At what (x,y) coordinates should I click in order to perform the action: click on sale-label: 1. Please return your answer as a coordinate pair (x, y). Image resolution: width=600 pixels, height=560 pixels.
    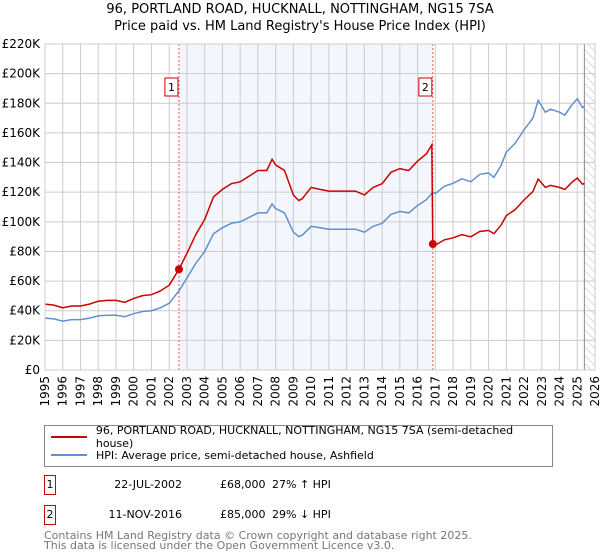
    Looking at the image, I should click on (171, 87).